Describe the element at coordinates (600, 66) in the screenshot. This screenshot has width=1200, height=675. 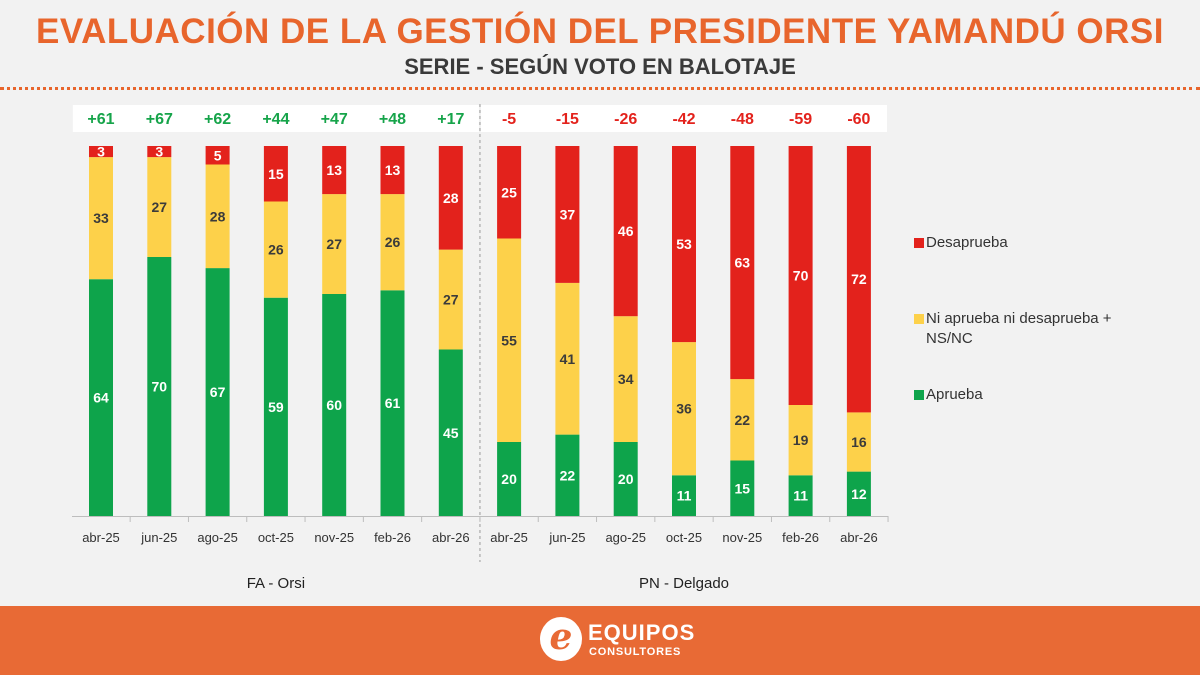
I see `chart-subtitle: SERIE - SEGÚN VOTO EN BALOTAJE` at that location.